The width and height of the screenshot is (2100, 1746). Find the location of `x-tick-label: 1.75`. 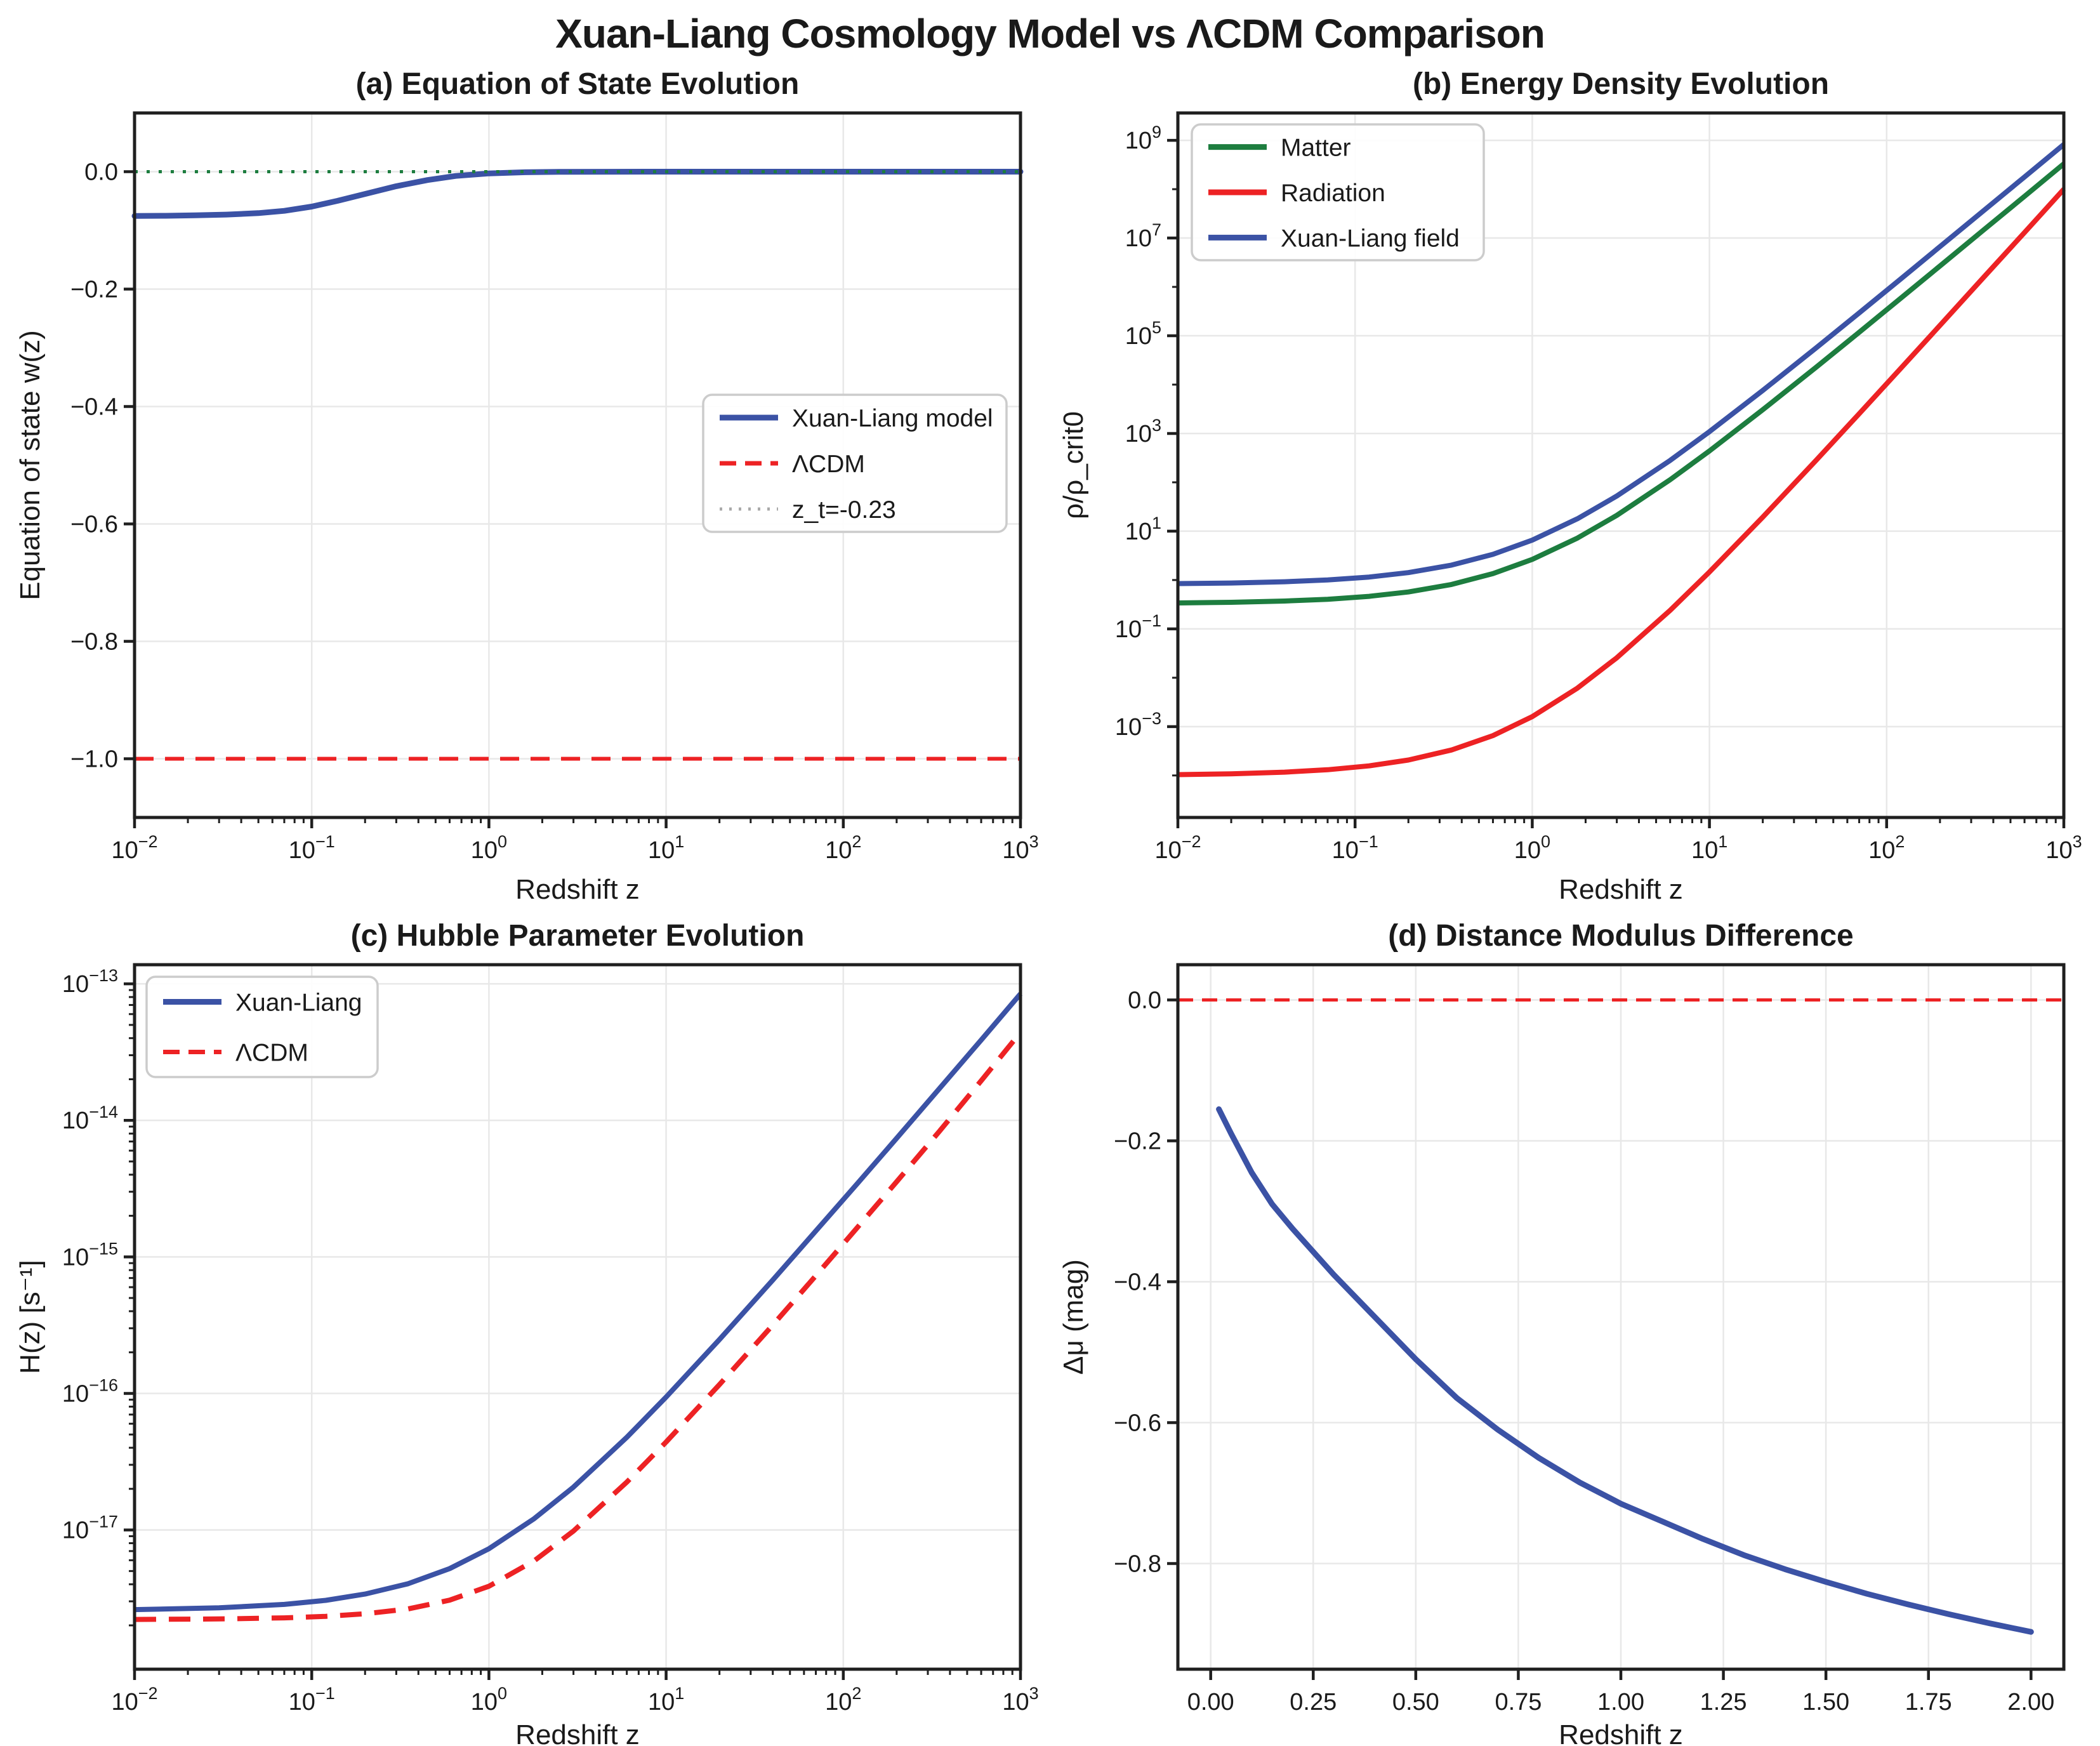

x-tick-label: 1.75 is located at coordinates (1928, 1702).